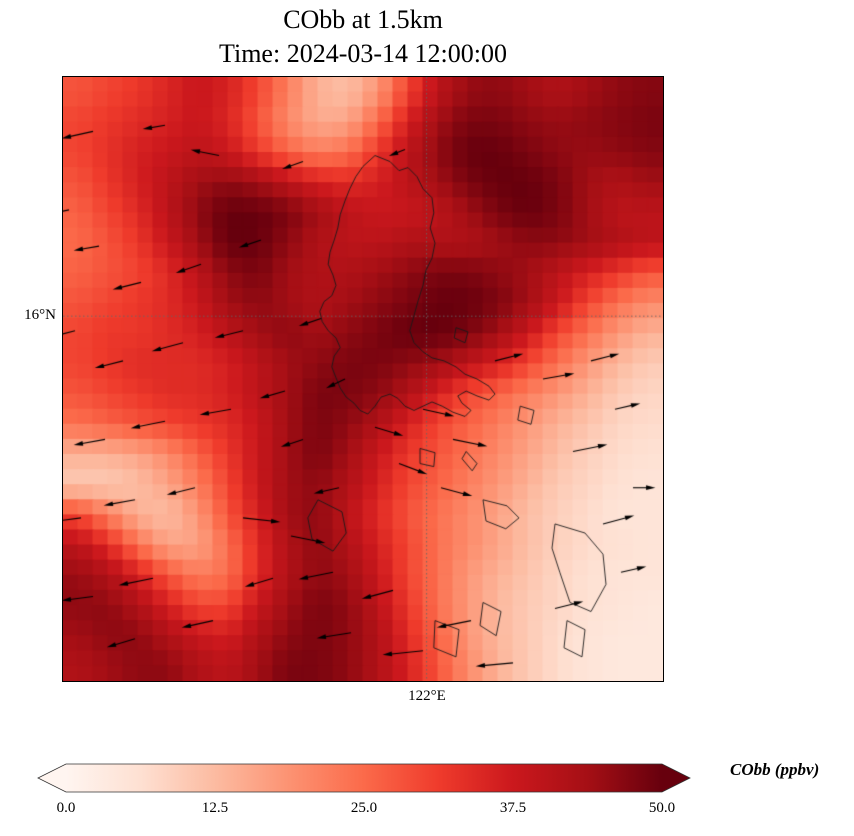 This screenshot has width=854, height=836. I want to click on colorbar-tick-label: 0.0, so click(66, 808).